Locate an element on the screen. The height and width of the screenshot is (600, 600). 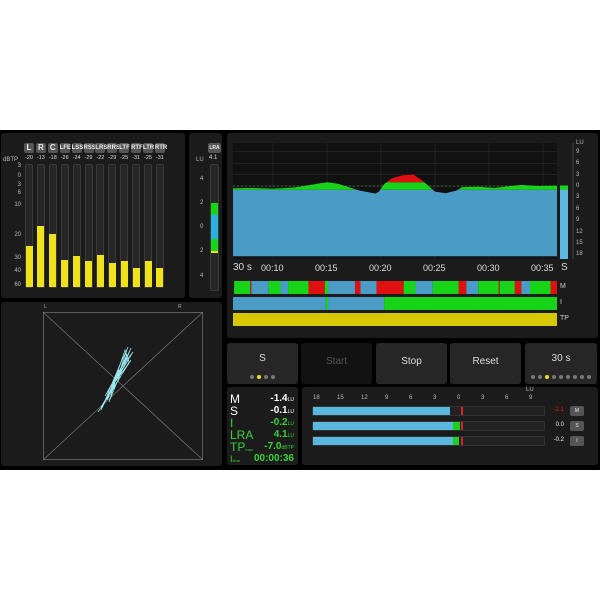
vectorscope-trace is located at coordinates (115, 379).